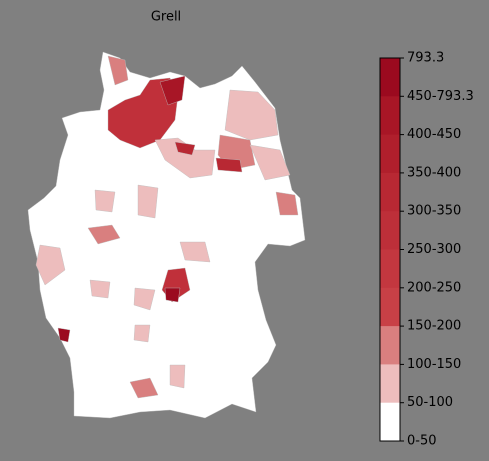  I want to click on legend-label: 100-150, so click(434, 364).